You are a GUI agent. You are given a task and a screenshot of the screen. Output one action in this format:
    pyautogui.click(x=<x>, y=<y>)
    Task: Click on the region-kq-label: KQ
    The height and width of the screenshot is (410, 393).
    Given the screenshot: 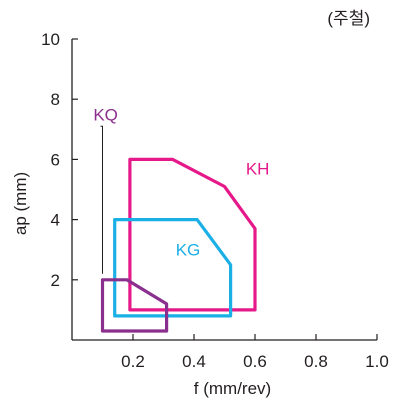 What is the action you would take?
    pyautogui.click(x=105, y=114)
    